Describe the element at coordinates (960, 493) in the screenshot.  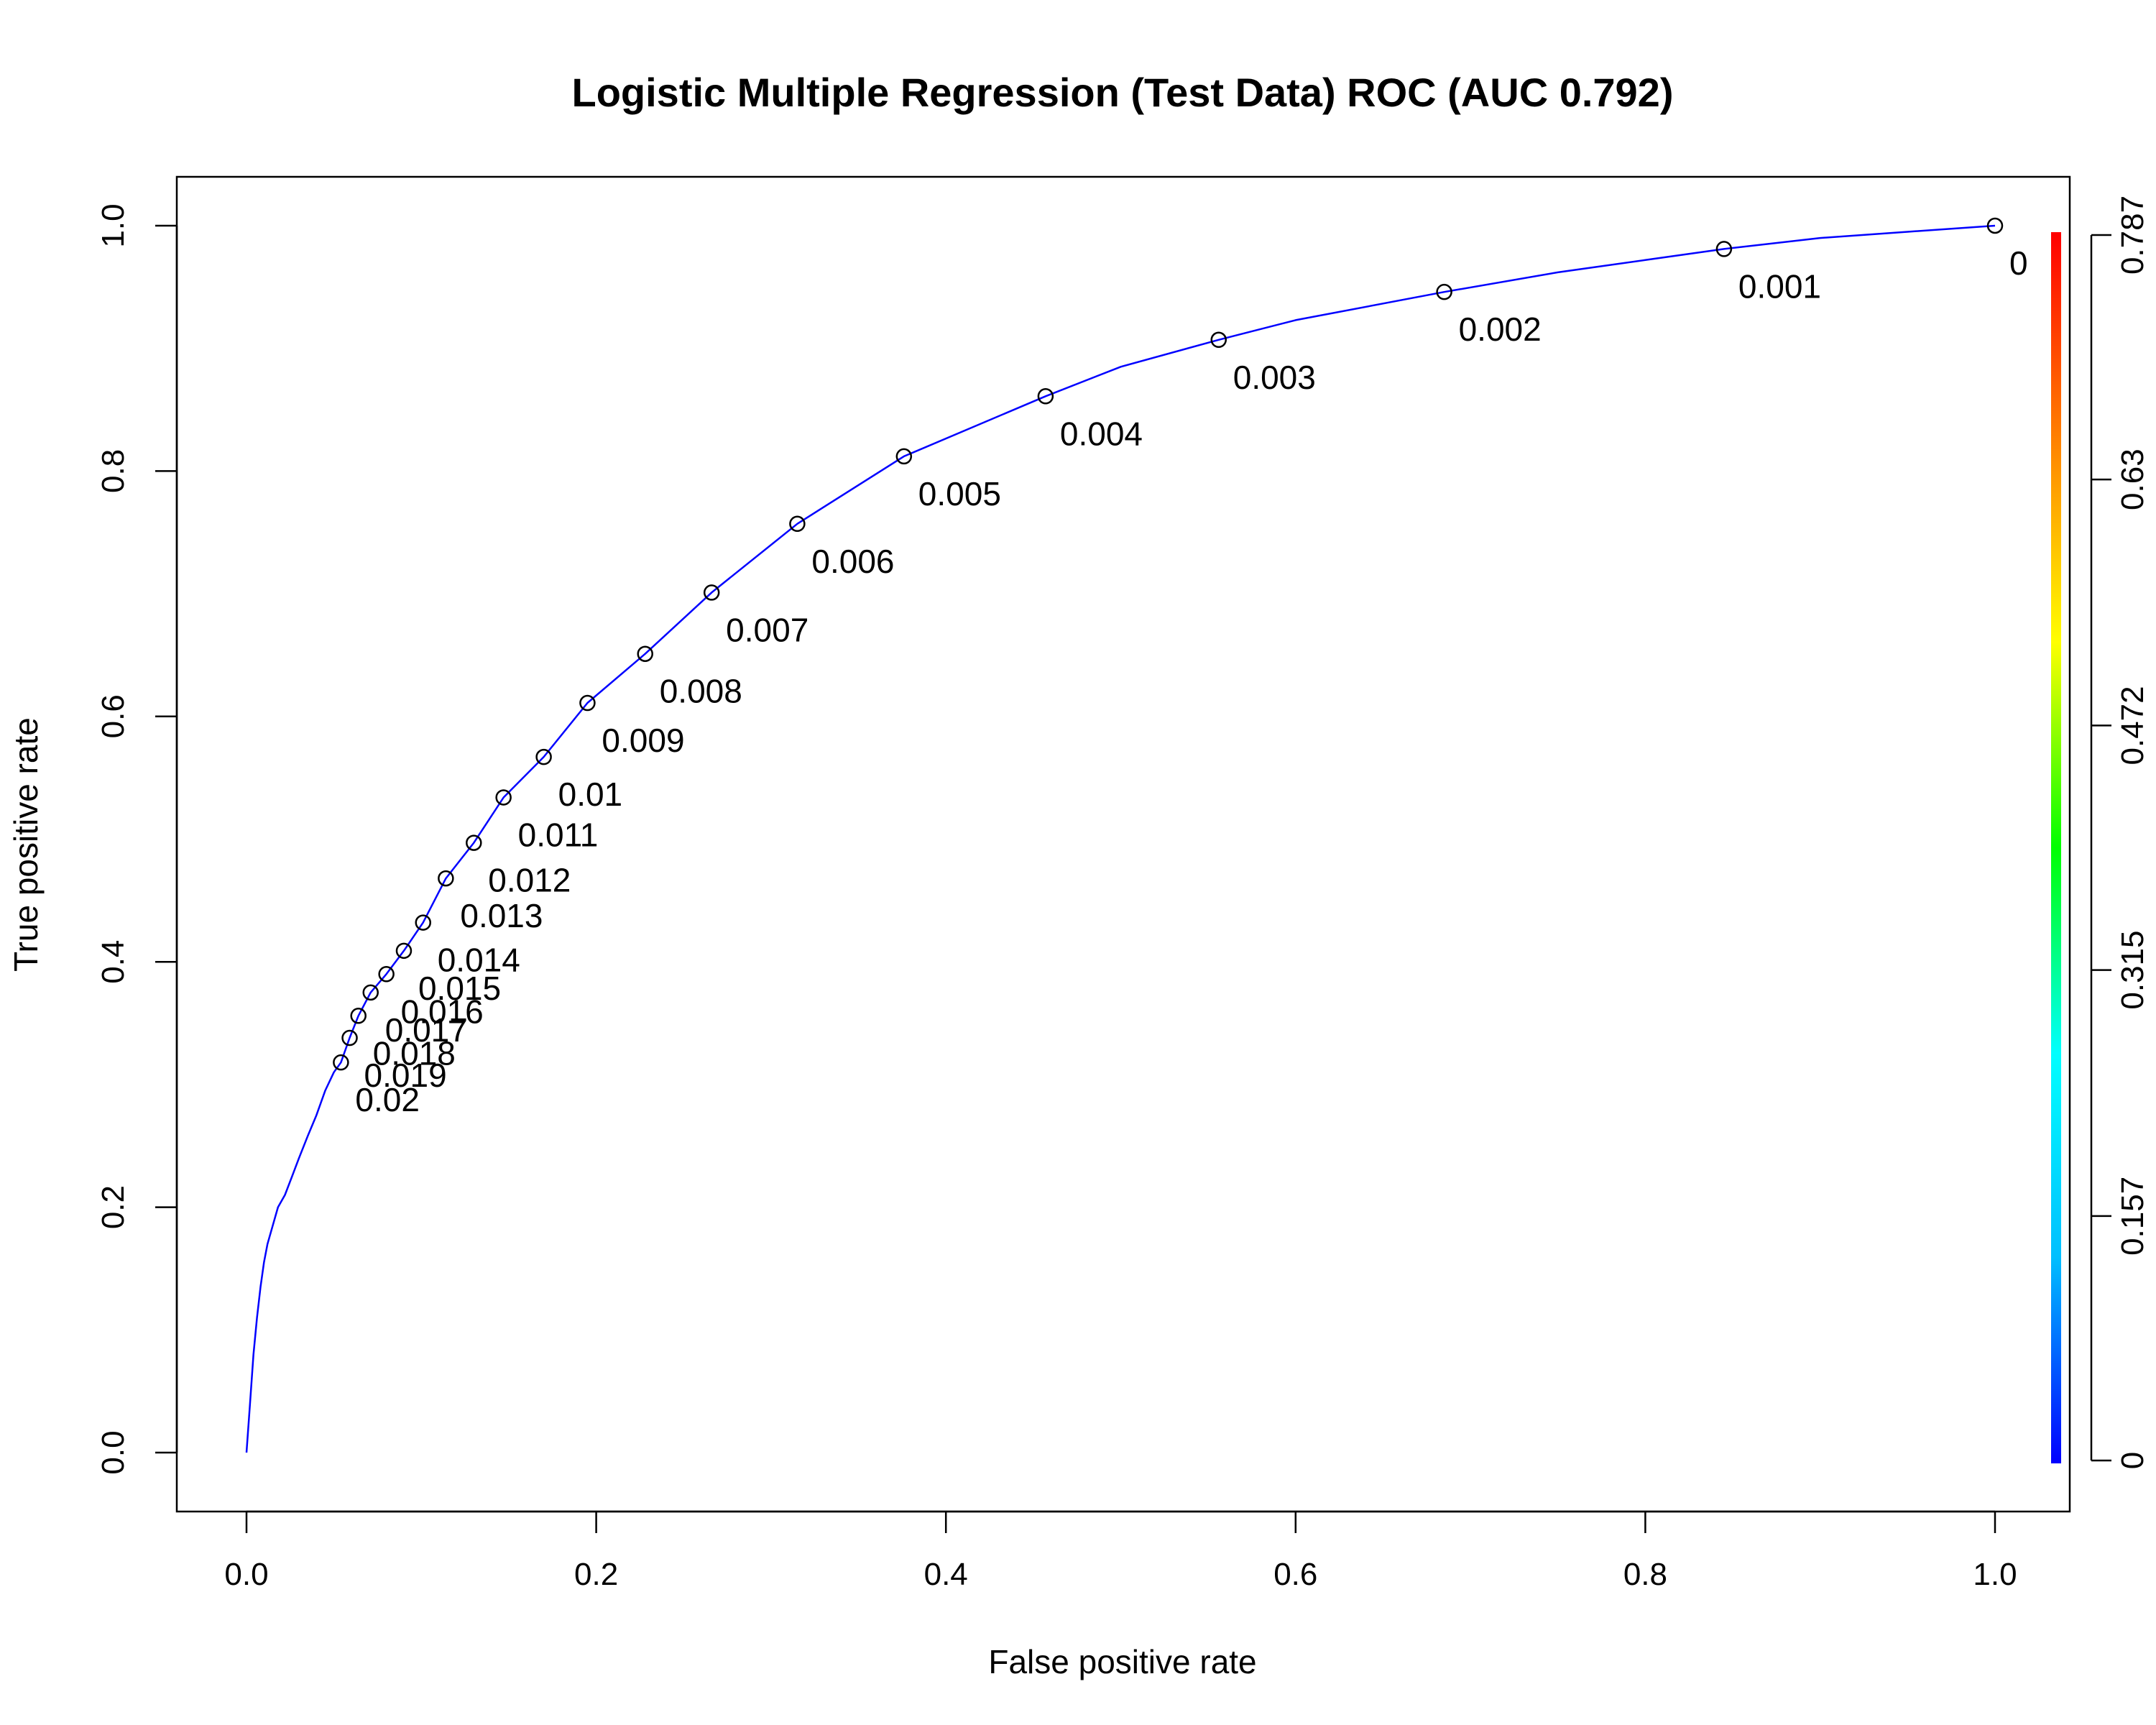
I see `cutoff-label: 0.005` at that location.